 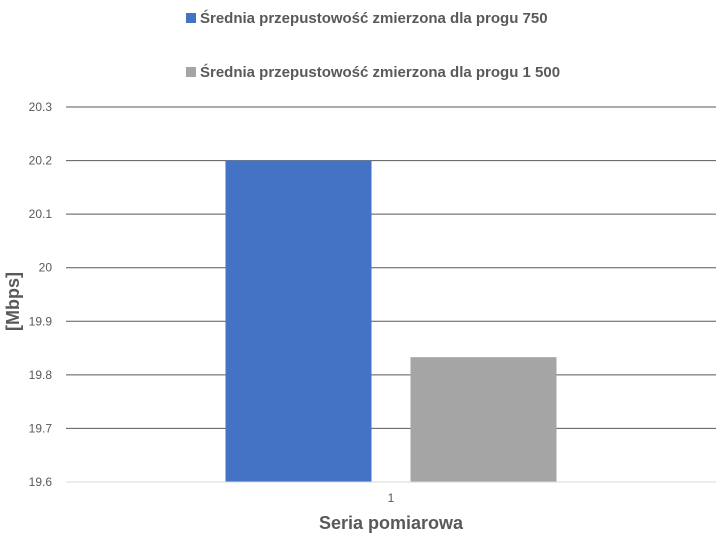 What do you see at coordinates (41, 375) in the screenshot?
I see `y-axis-tick-label: 19.8` at bounding box center [41, 375].